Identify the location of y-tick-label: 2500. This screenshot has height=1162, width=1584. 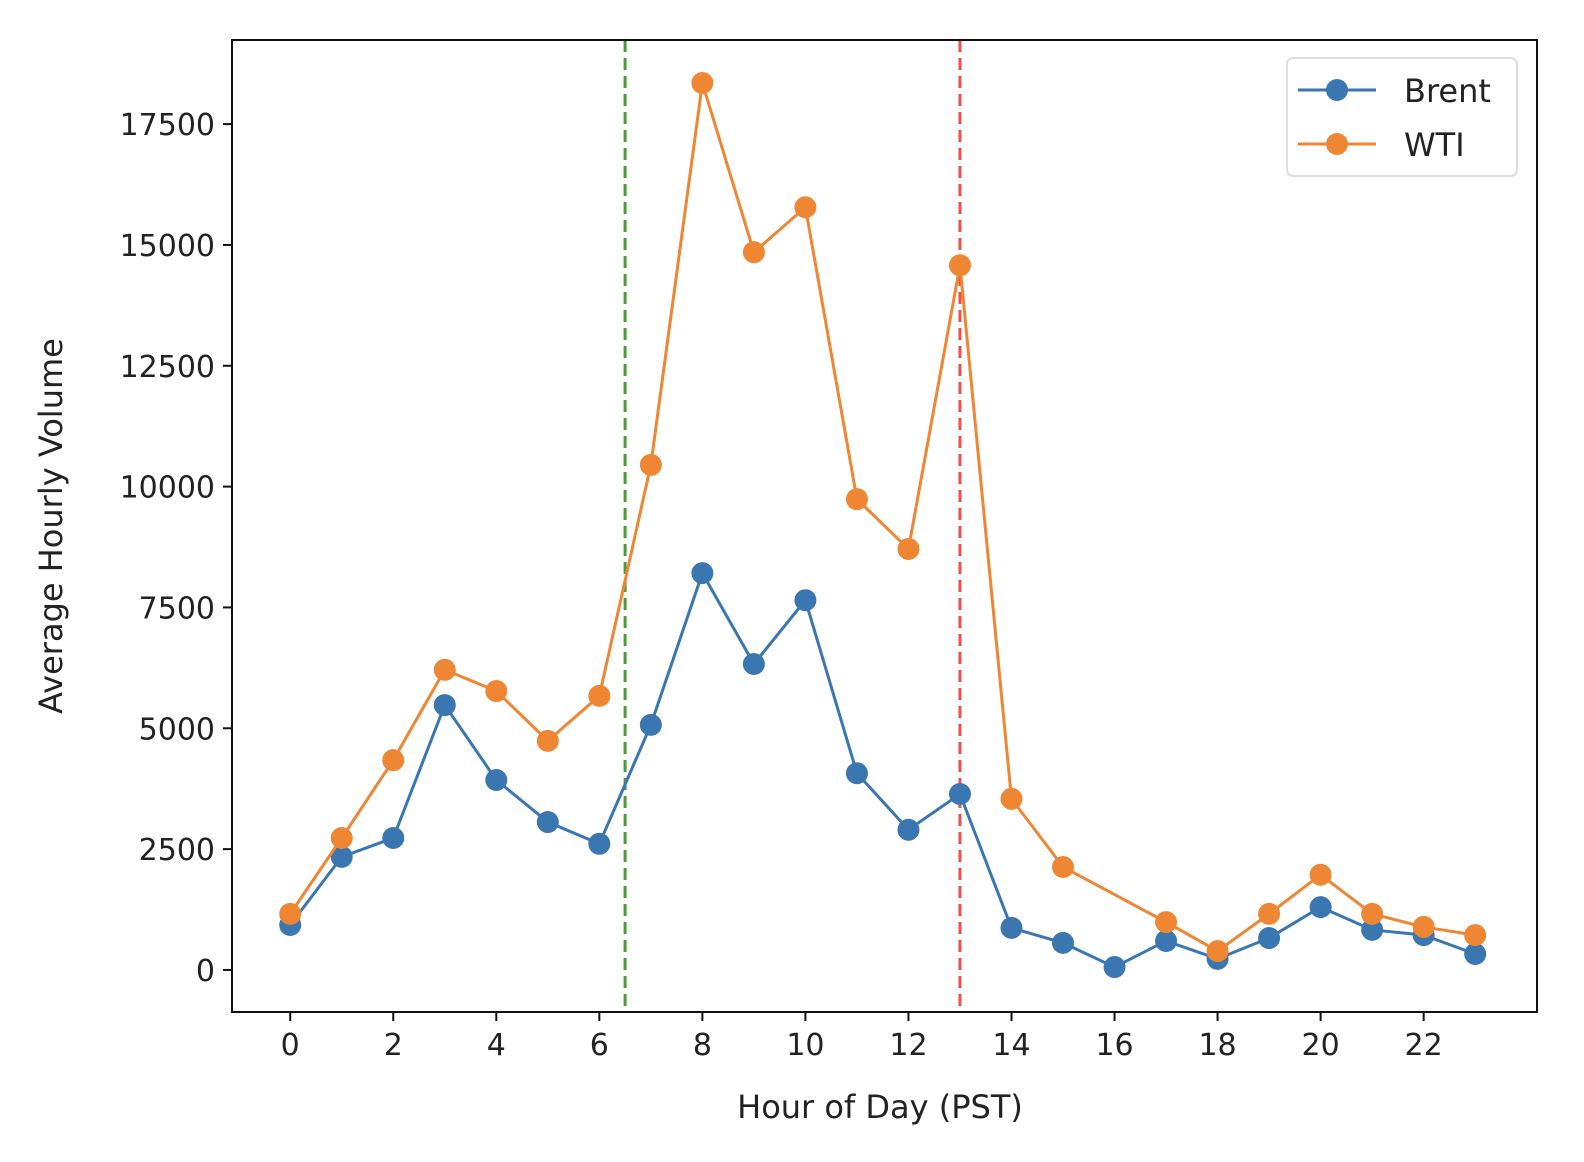
(177, 850).